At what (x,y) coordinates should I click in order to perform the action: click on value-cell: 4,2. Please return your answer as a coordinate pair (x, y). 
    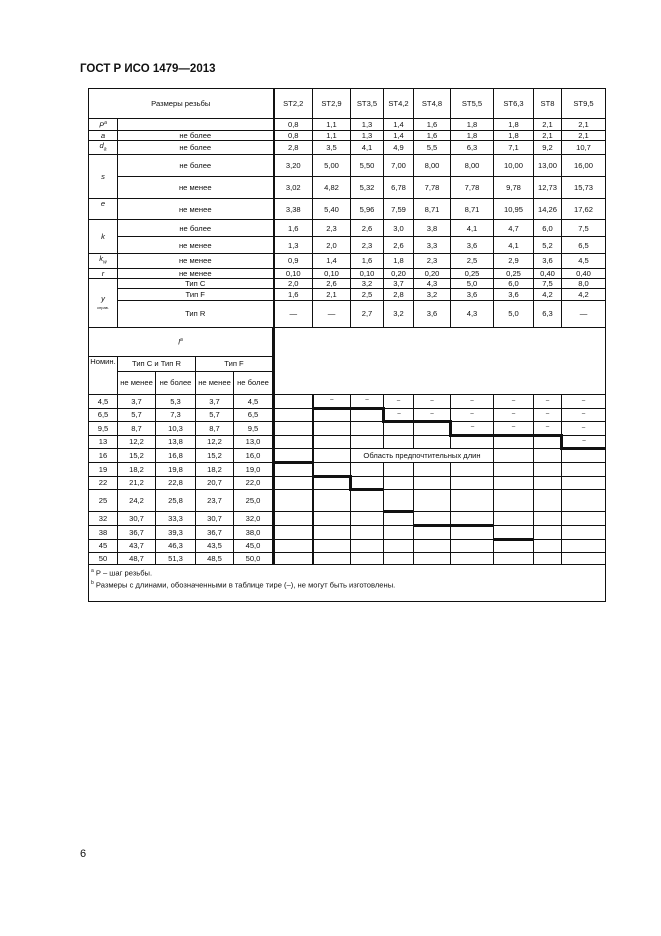
    Looking at the image, I should click on (547, 294).